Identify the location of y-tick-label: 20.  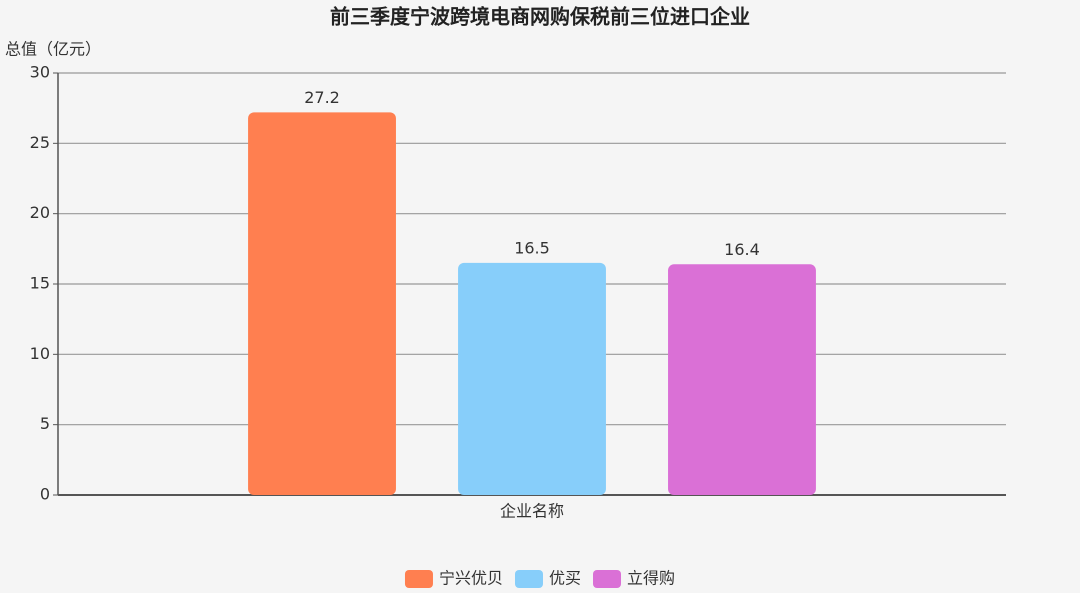
(40, 212).